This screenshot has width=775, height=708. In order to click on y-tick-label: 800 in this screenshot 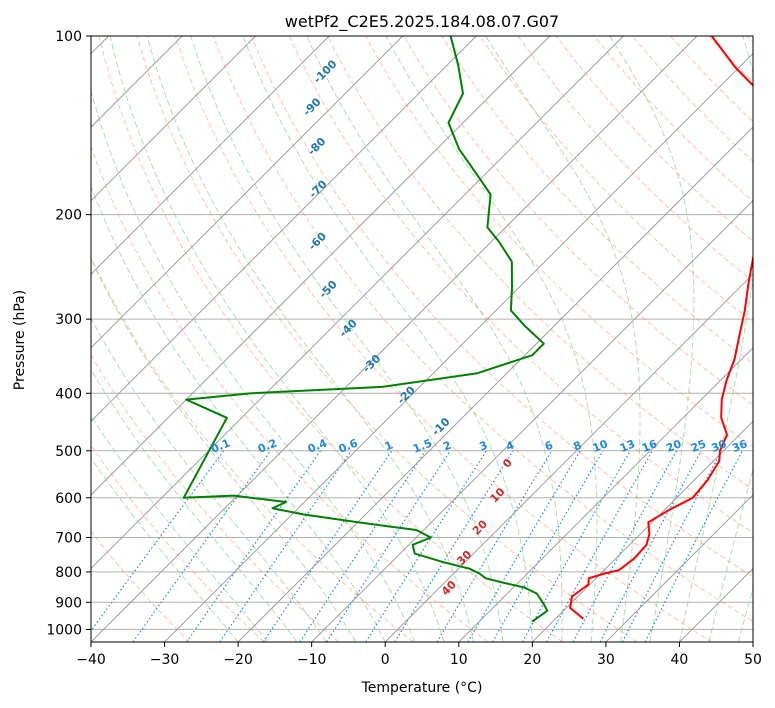, I will do `click(68, 573)`.